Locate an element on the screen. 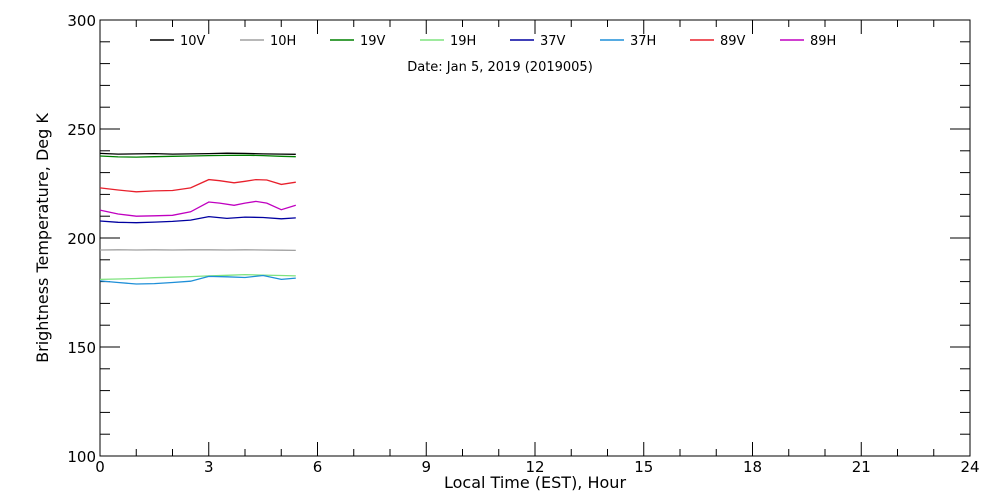 Image resolution: width=1000 pixels, height=500 pixels. x-tick-label: 24 is located at coordinates (969, 467).